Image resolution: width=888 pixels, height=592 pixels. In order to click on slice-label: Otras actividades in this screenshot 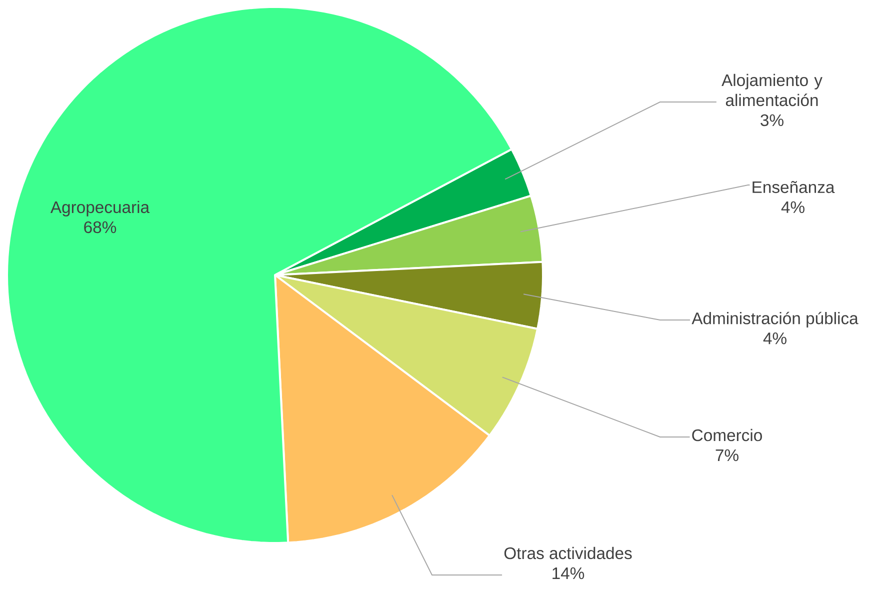, I will do `click(568, 553)`.